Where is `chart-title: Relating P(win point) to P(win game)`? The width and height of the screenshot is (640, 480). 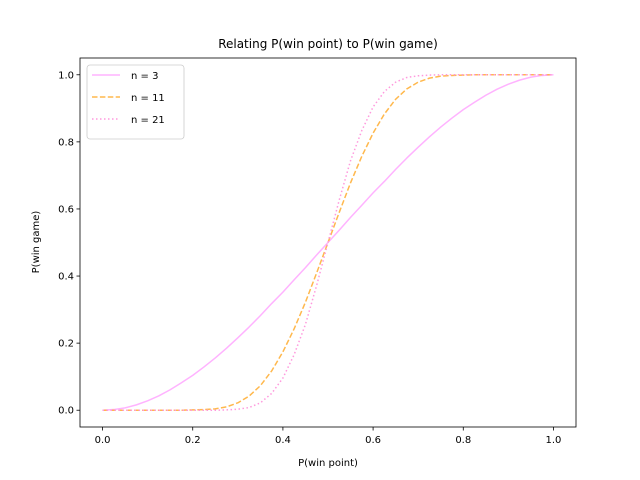 chart-title: Relating P(win point) to P(win game) is located at coordinates (328, 44).